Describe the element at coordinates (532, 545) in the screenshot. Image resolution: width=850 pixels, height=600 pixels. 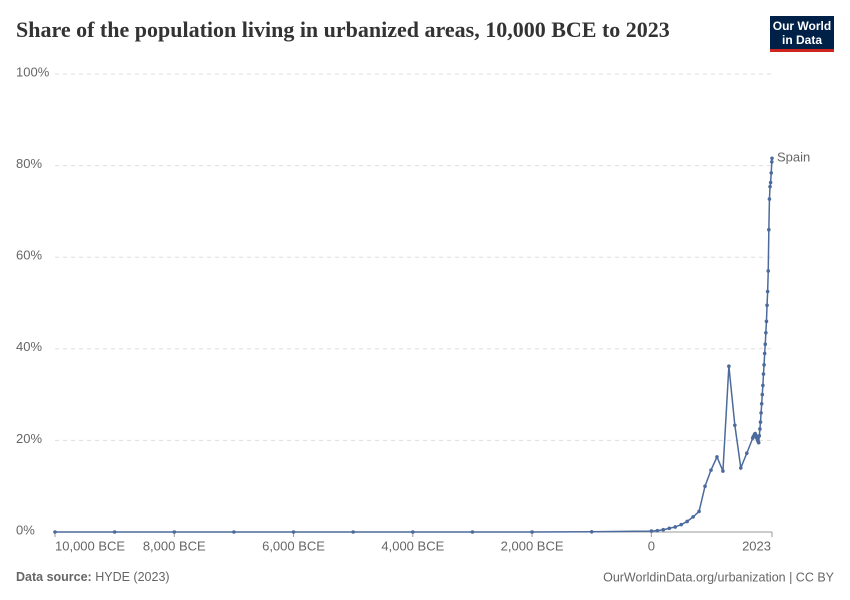
I see `x-tick-label: 2,000 BCE` at that location.